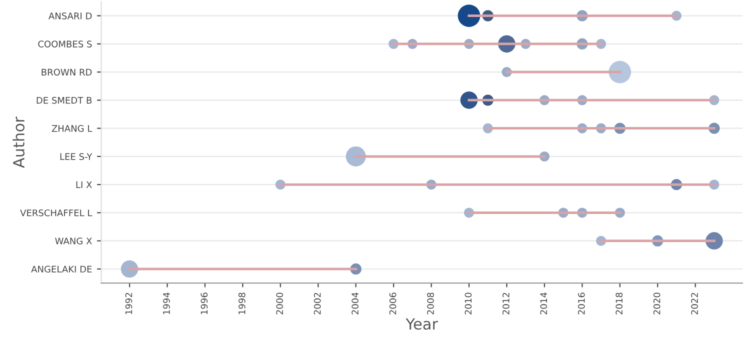  Describe the element at coordinates (76, 156) in the screenshot. I see `y-tick-label: LEE S-Y` at that location.